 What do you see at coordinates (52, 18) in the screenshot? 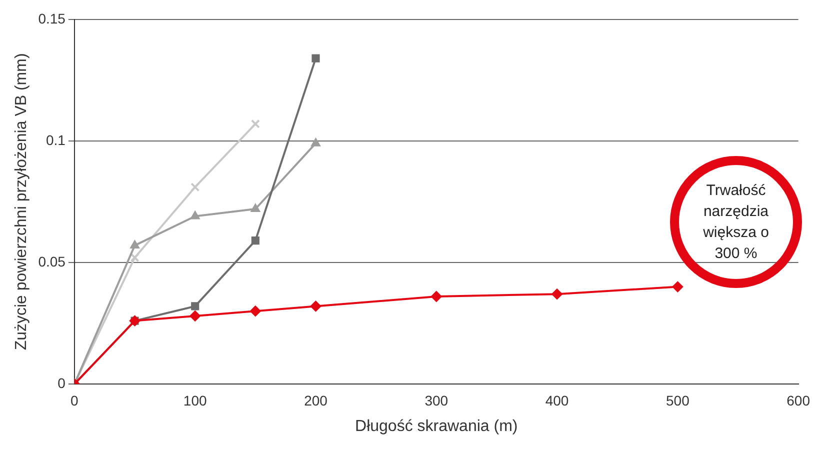
I see `y-tick-label: 0.15` at bounding box center [52, 18].